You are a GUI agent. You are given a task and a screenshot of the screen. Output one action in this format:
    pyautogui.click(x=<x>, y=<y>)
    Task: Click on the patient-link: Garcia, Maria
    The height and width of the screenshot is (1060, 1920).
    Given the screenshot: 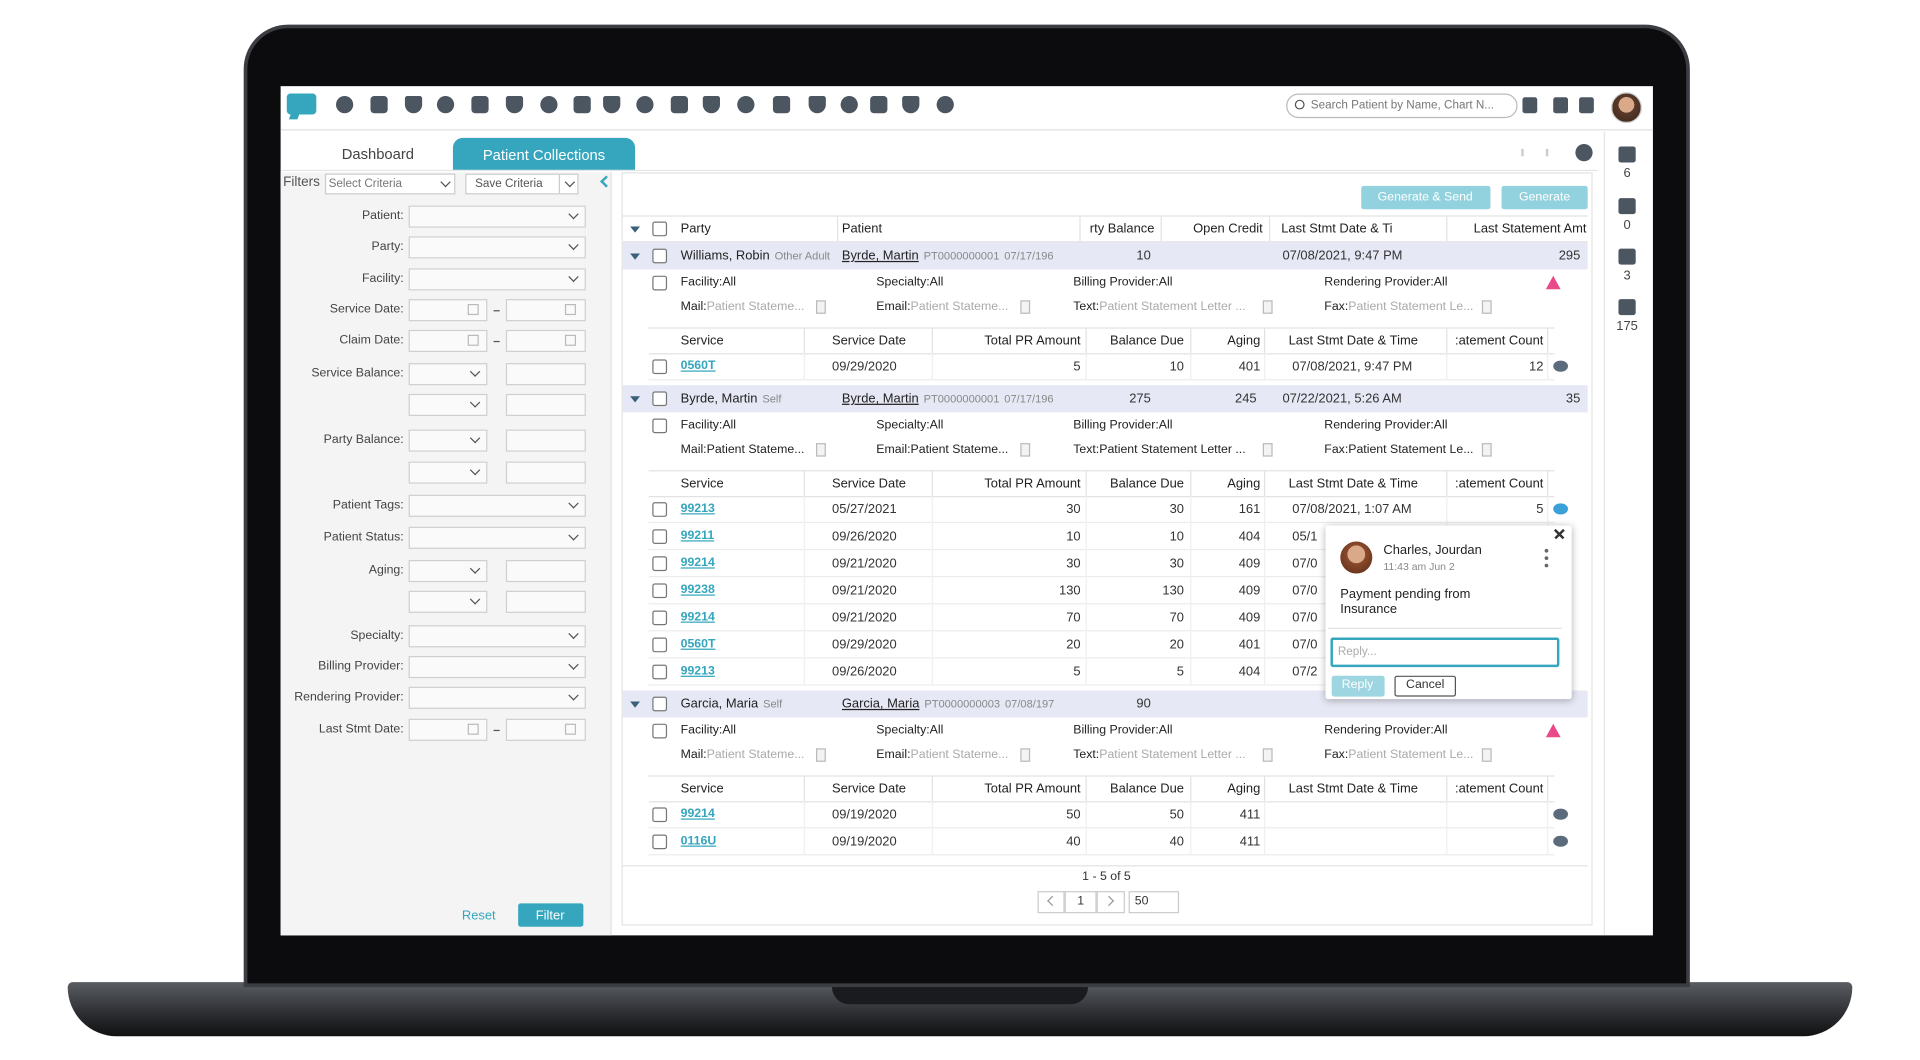 What is the action you would take?
    pyautogui.click(x=880, y=704)
    